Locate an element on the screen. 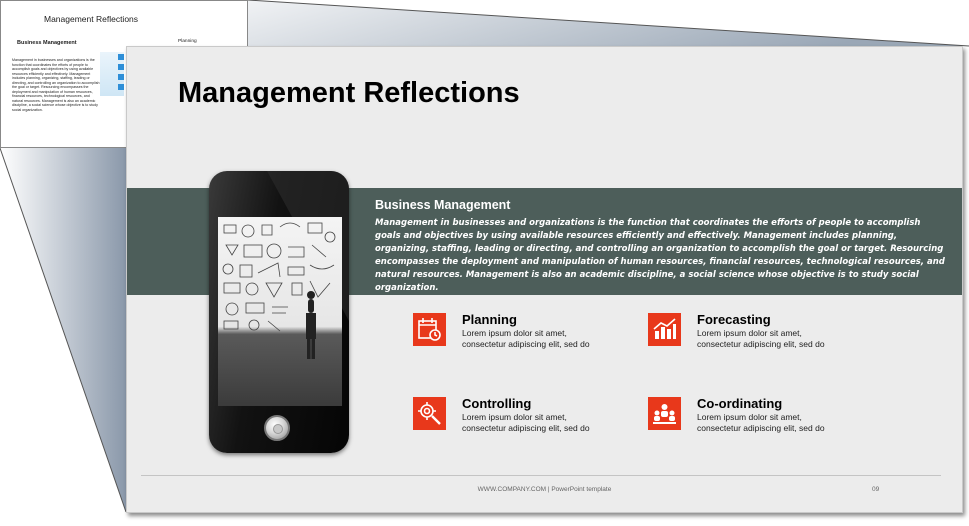 The width and height of the screenshot is (969, 526). ghost-slide-title: Management Reflections is located at coordinates (91, 19).